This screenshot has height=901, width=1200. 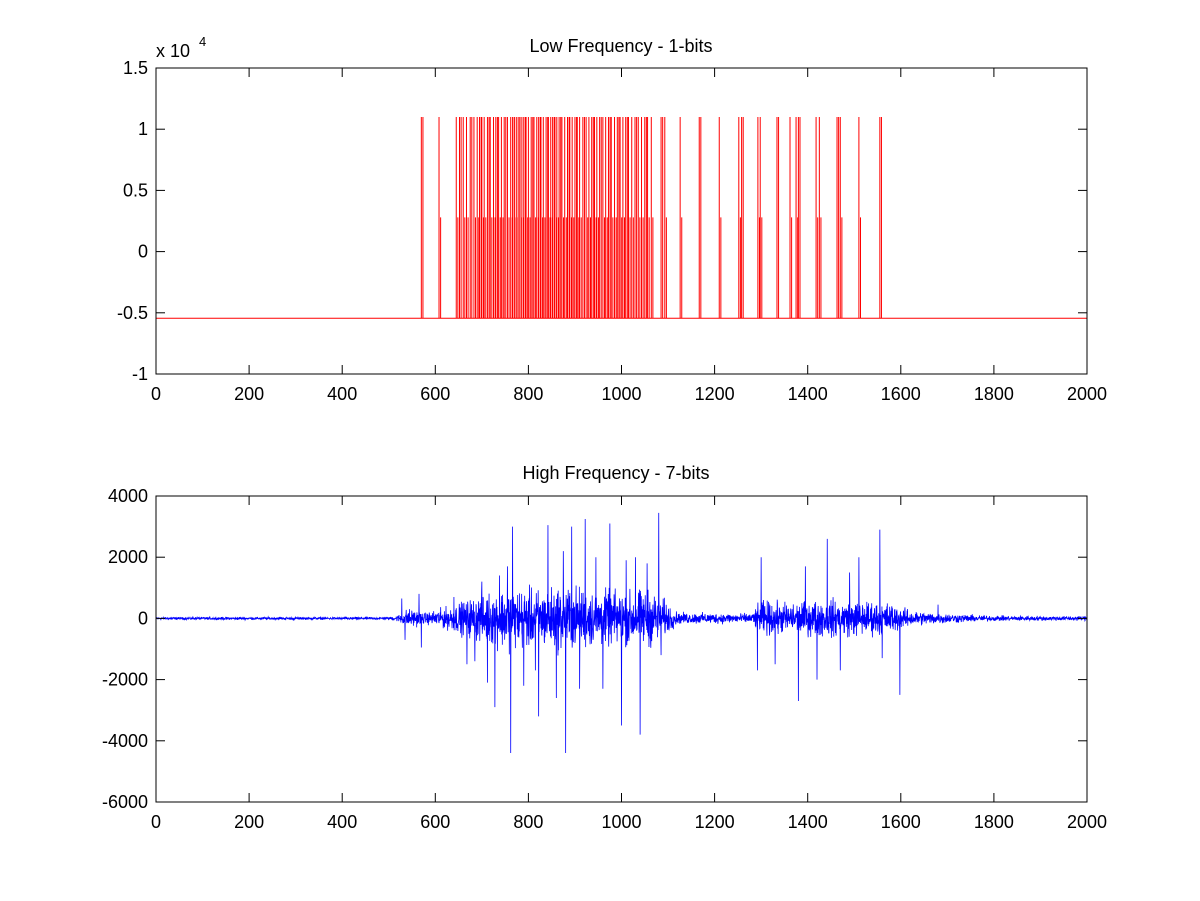 What do you see at coordinates (173, 51) in the screenshot?
I see `low-frequency-y-exponent-label: x 10` at bounding box center [173, 51].